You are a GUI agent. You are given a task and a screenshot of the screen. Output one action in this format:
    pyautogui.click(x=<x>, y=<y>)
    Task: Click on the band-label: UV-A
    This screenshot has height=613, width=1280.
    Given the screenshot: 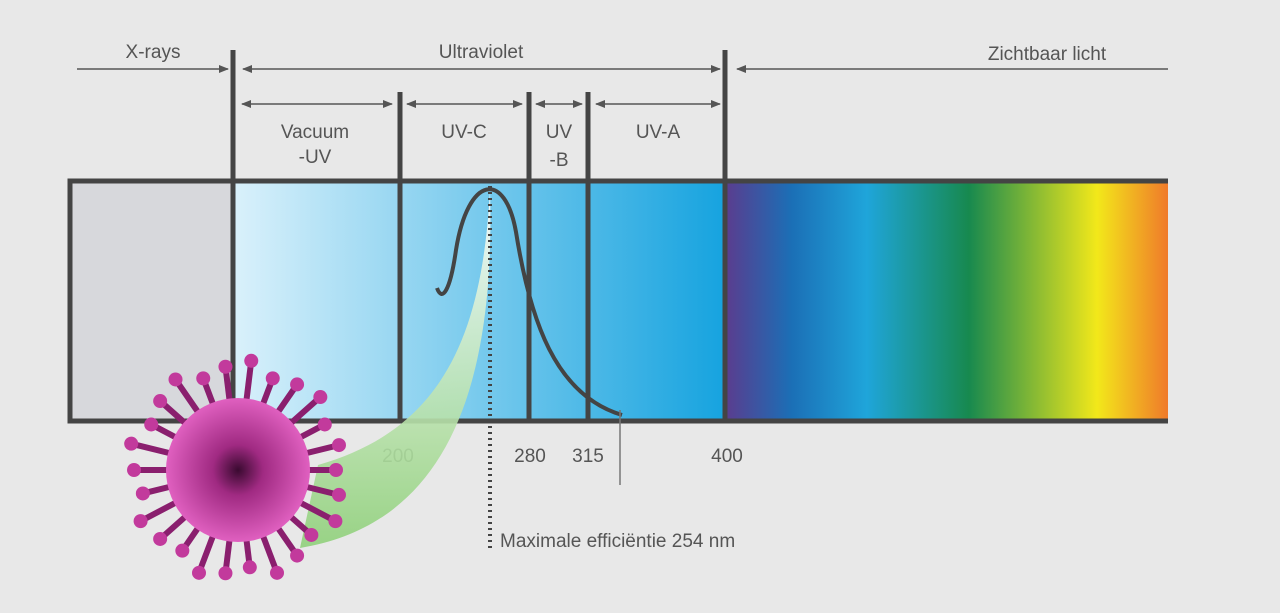 What is the action you would take?
    pyautogui.click(x=658, y=132)
    